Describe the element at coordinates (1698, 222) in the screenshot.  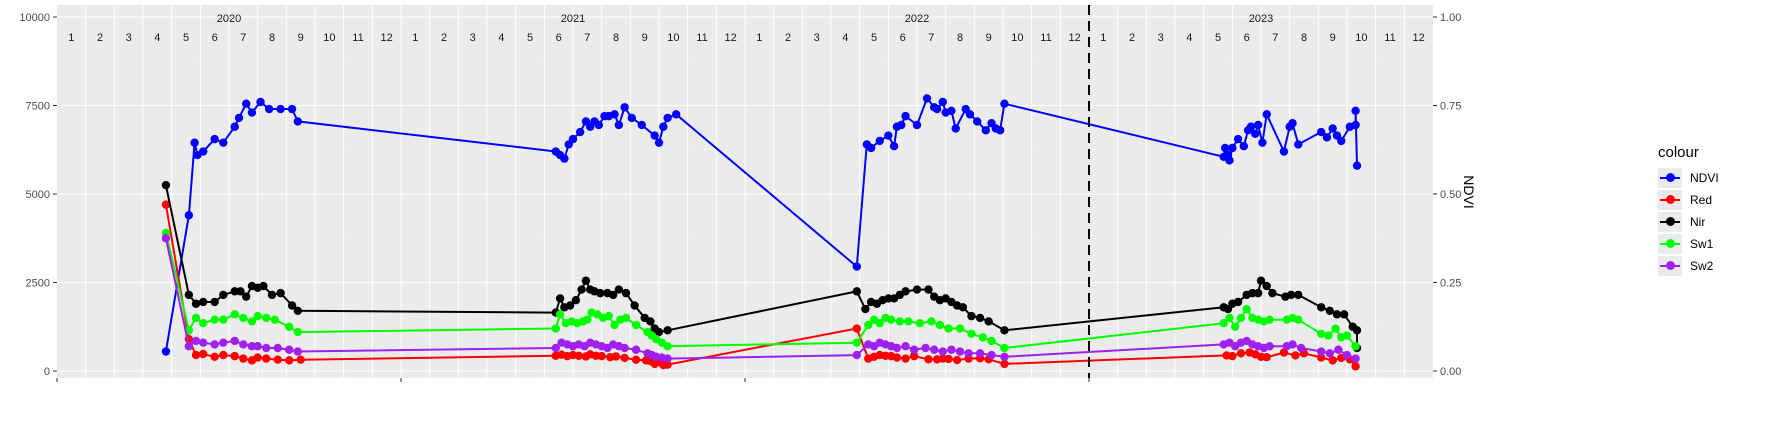
I see `legend-label: Nir` at that location.